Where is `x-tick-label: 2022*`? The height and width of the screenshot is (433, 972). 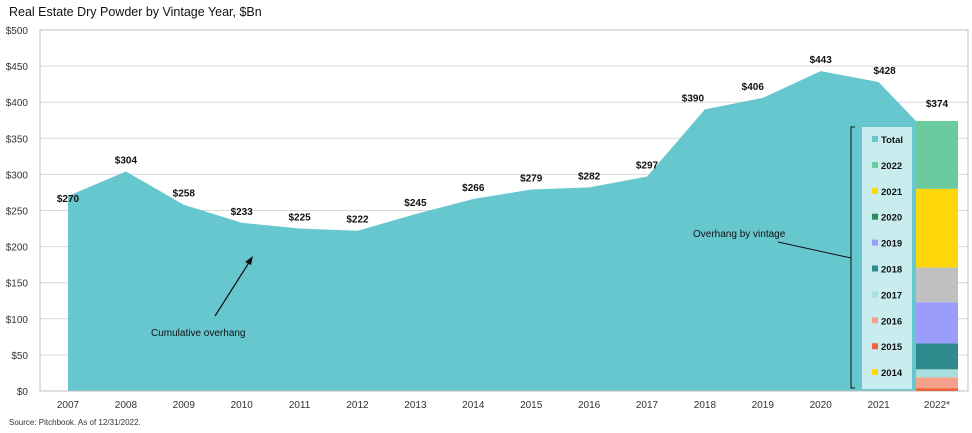 x-tick-label: 2022* is located at coordinates (937, 405).